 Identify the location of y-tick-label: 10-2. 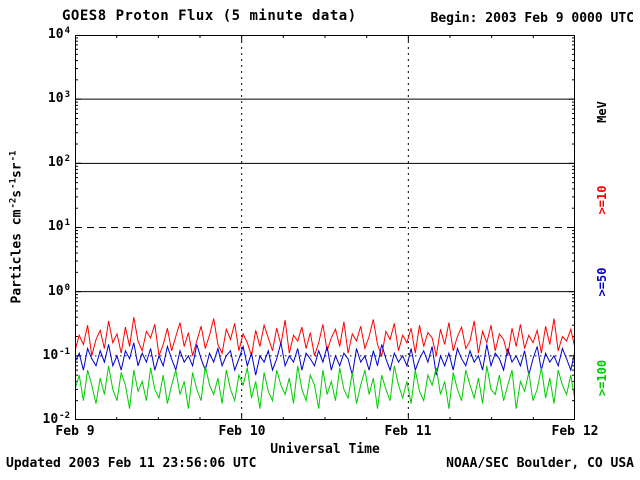
(56, 419).